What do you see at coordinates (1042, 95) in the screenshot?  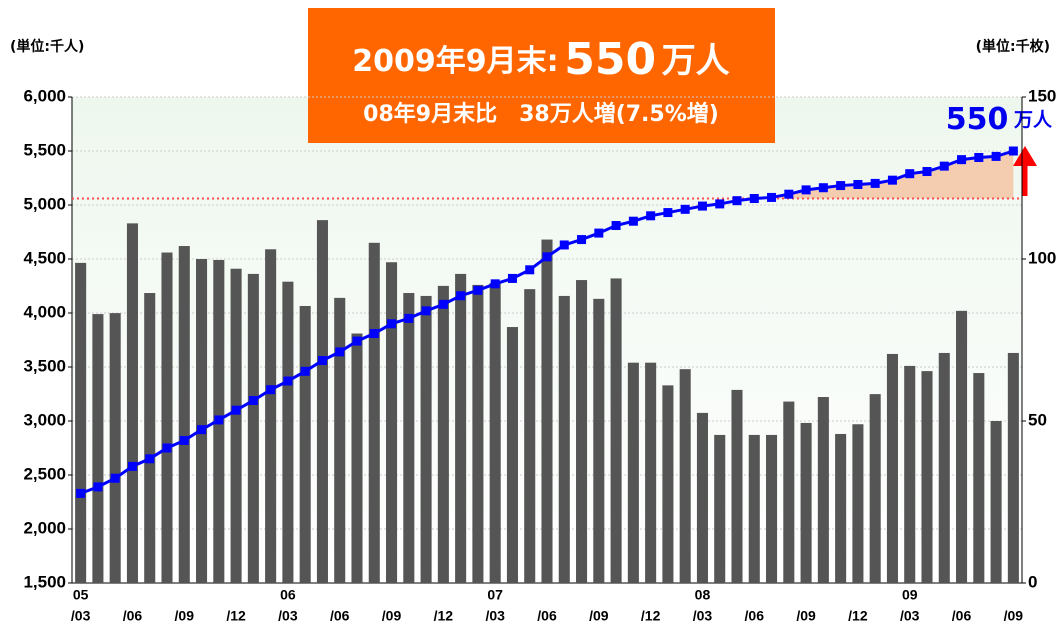 I see `y2-tick-label: 150` at bounding box center [1042, 95].